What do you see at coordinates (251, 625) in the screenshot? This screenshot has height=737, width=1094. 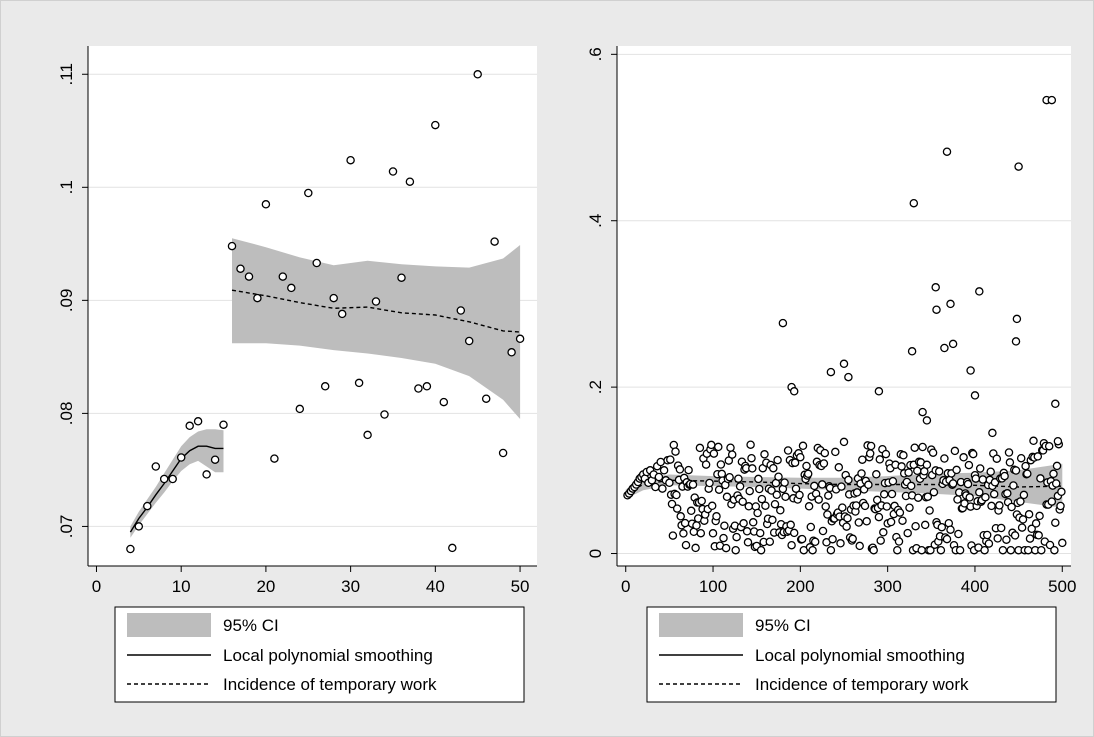 I see `left-legend-ci-label: 95% CI` at bounding box center [251, 625].